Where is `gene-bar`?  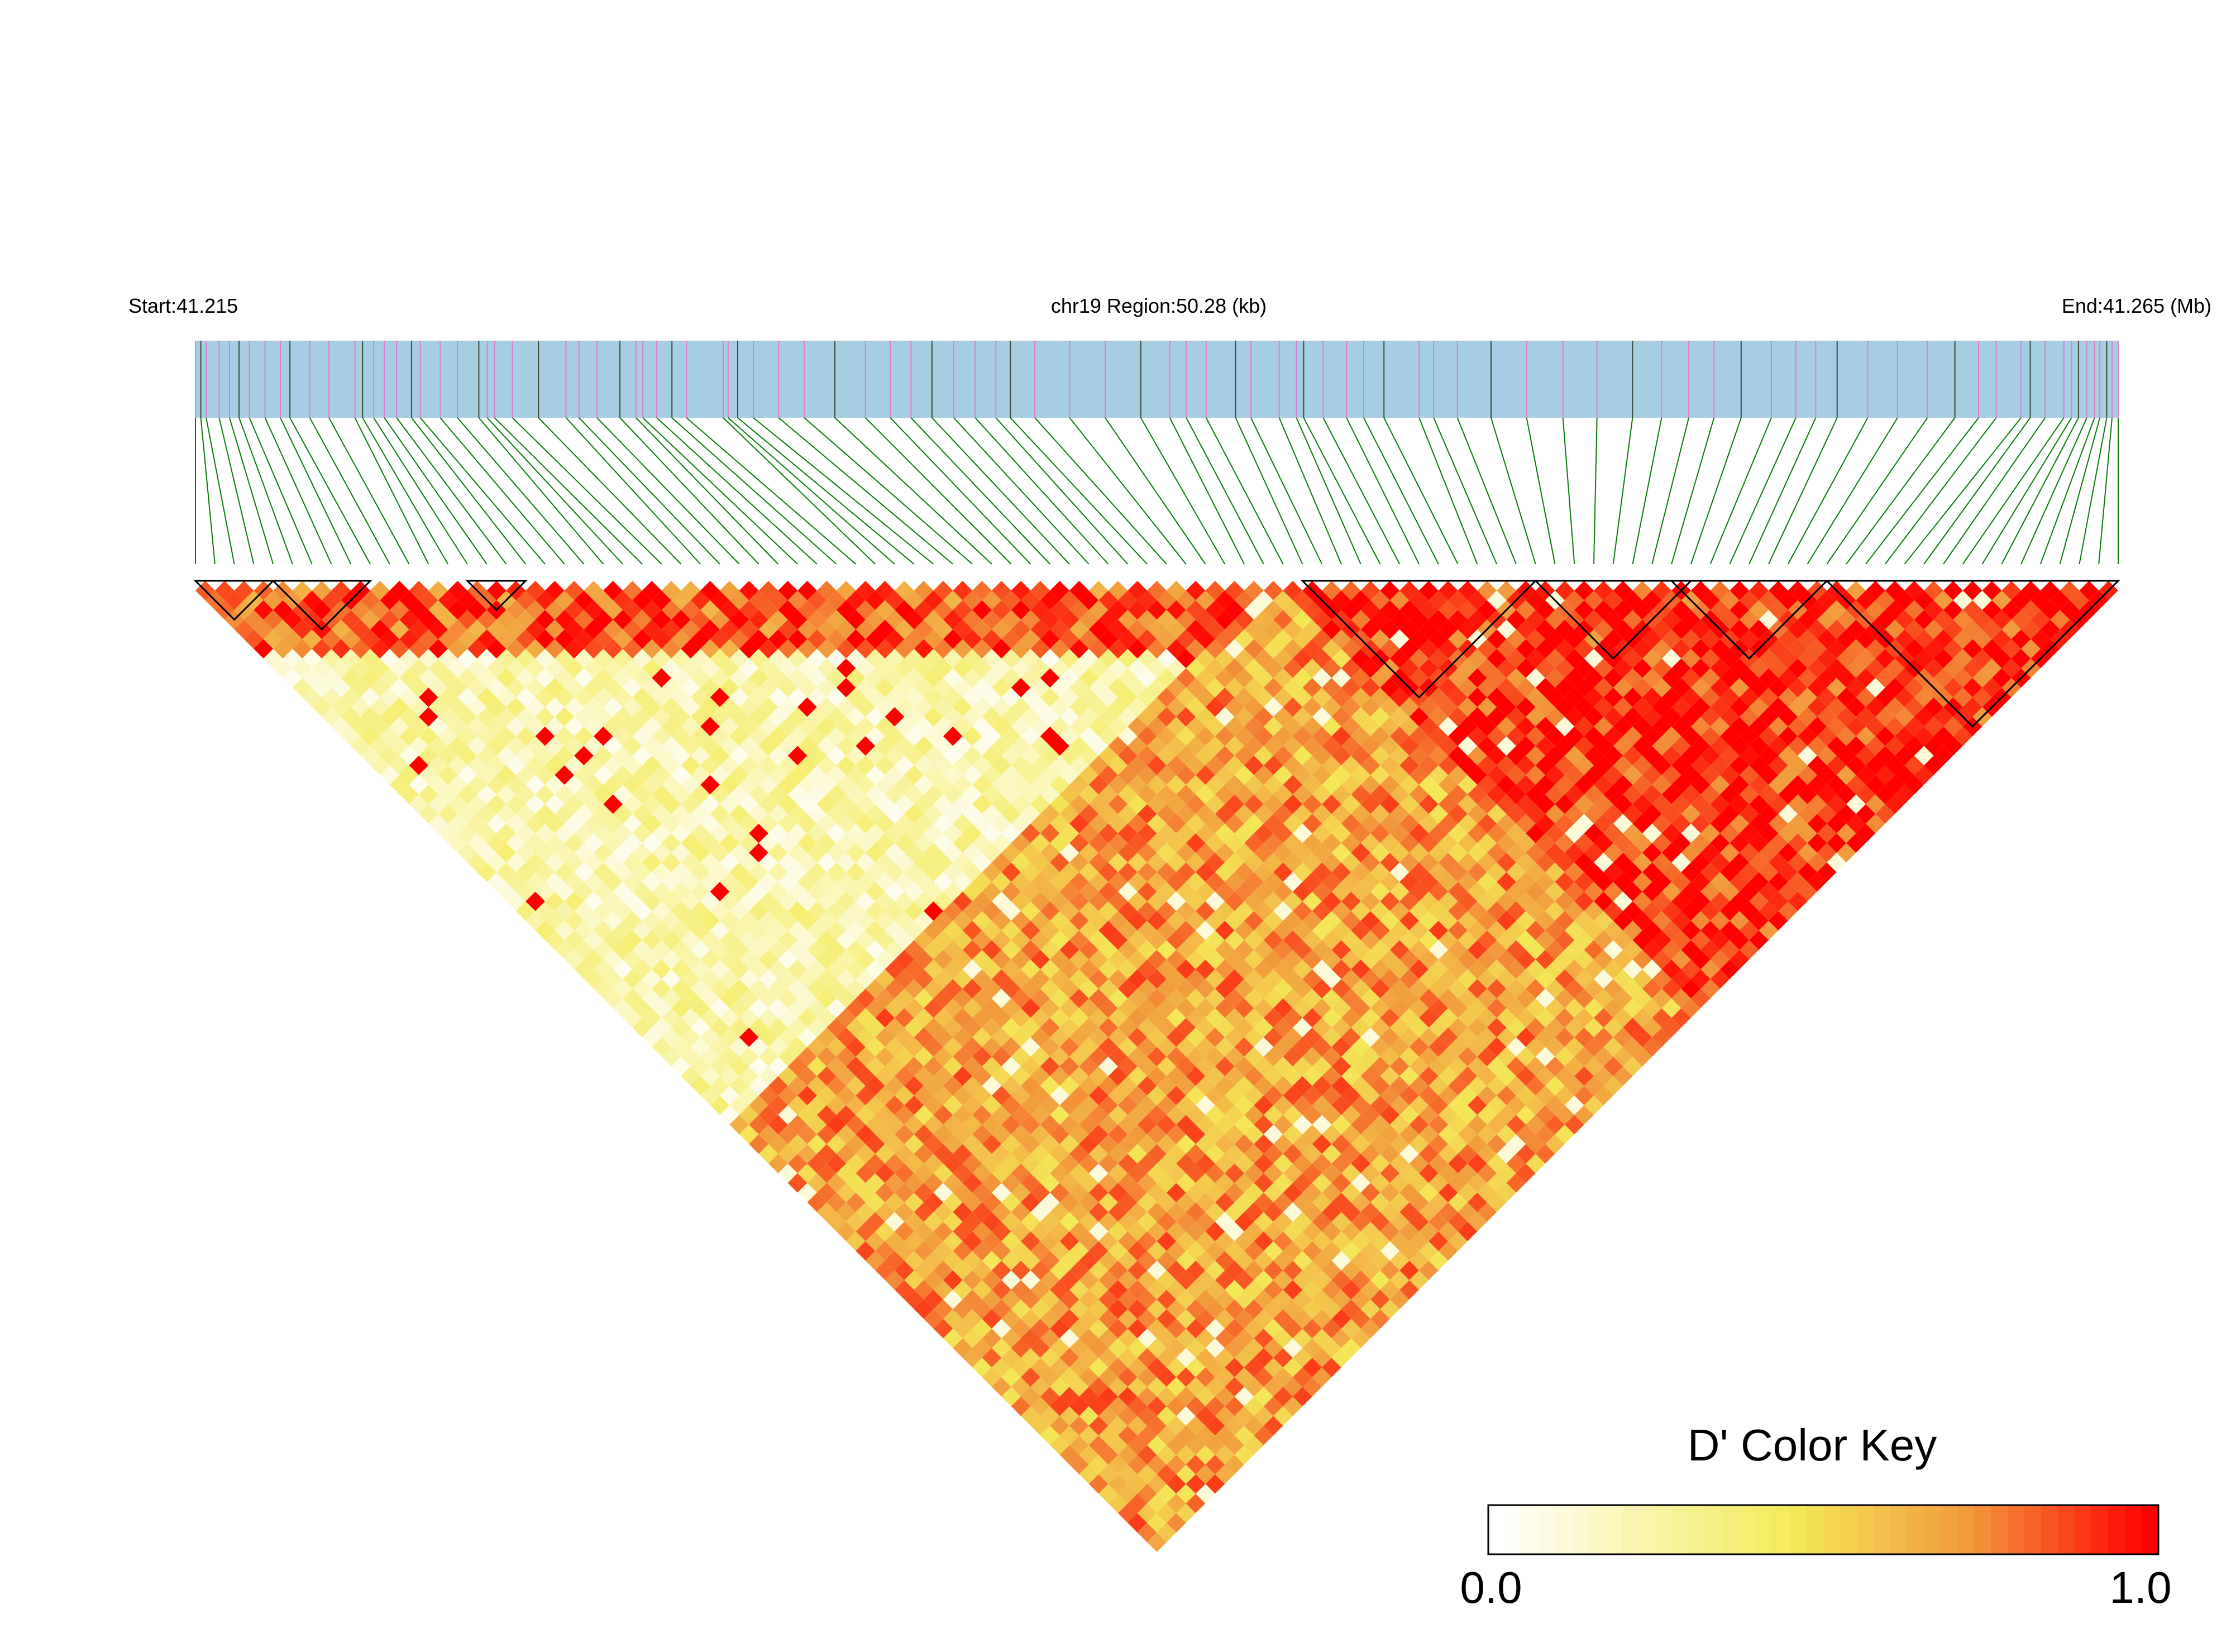 gene-bar is located at coordinates (1156, 379).